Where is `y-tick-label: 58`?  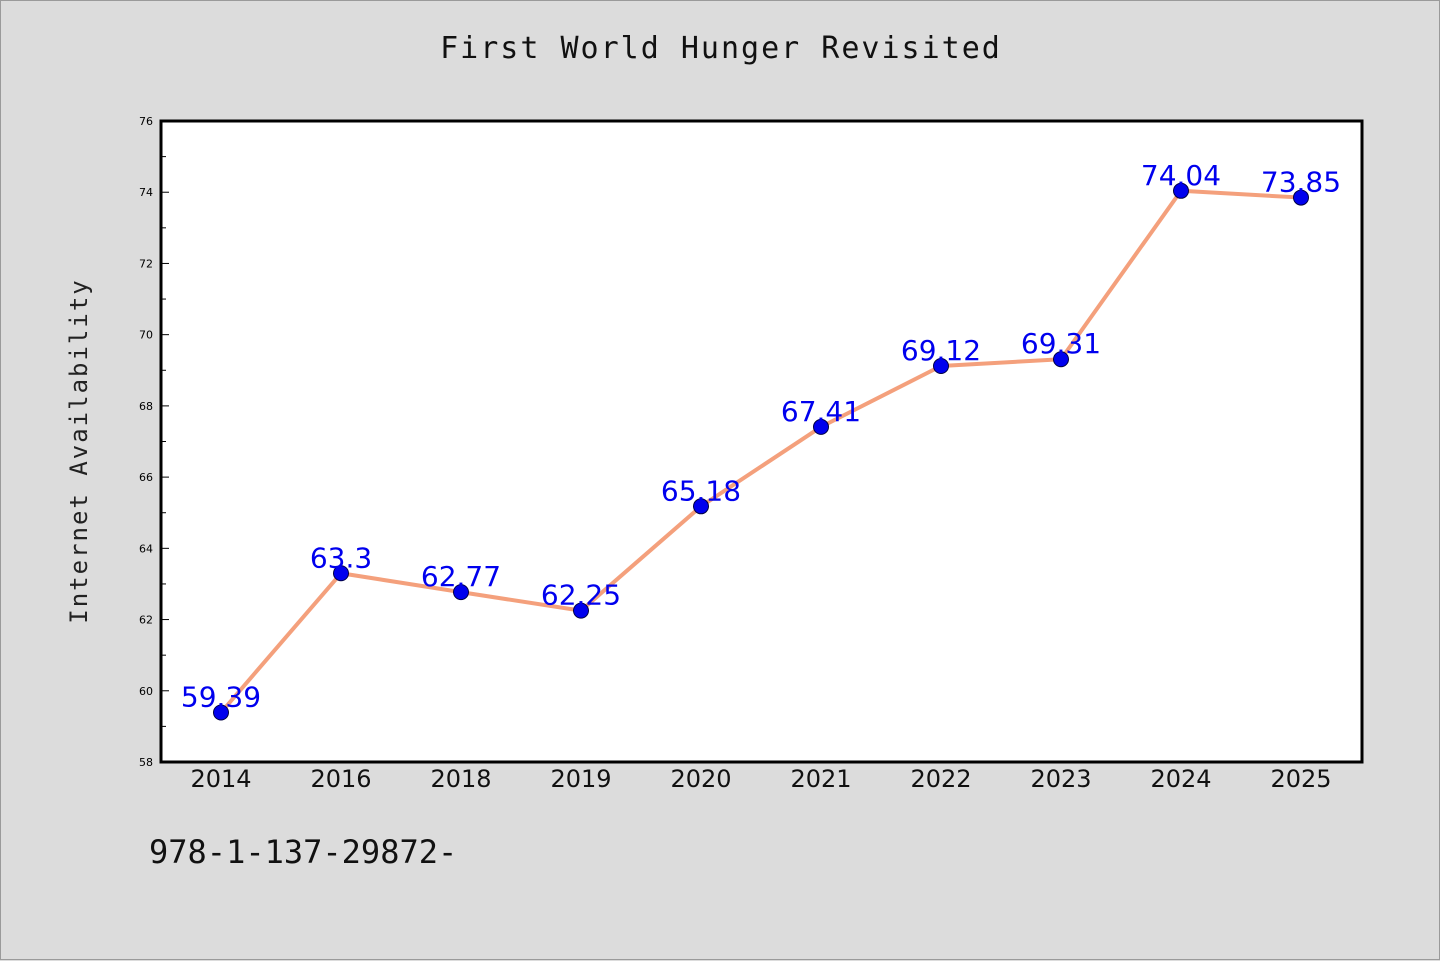
y-tick-label: 58 is located at coordinates (146, 762).